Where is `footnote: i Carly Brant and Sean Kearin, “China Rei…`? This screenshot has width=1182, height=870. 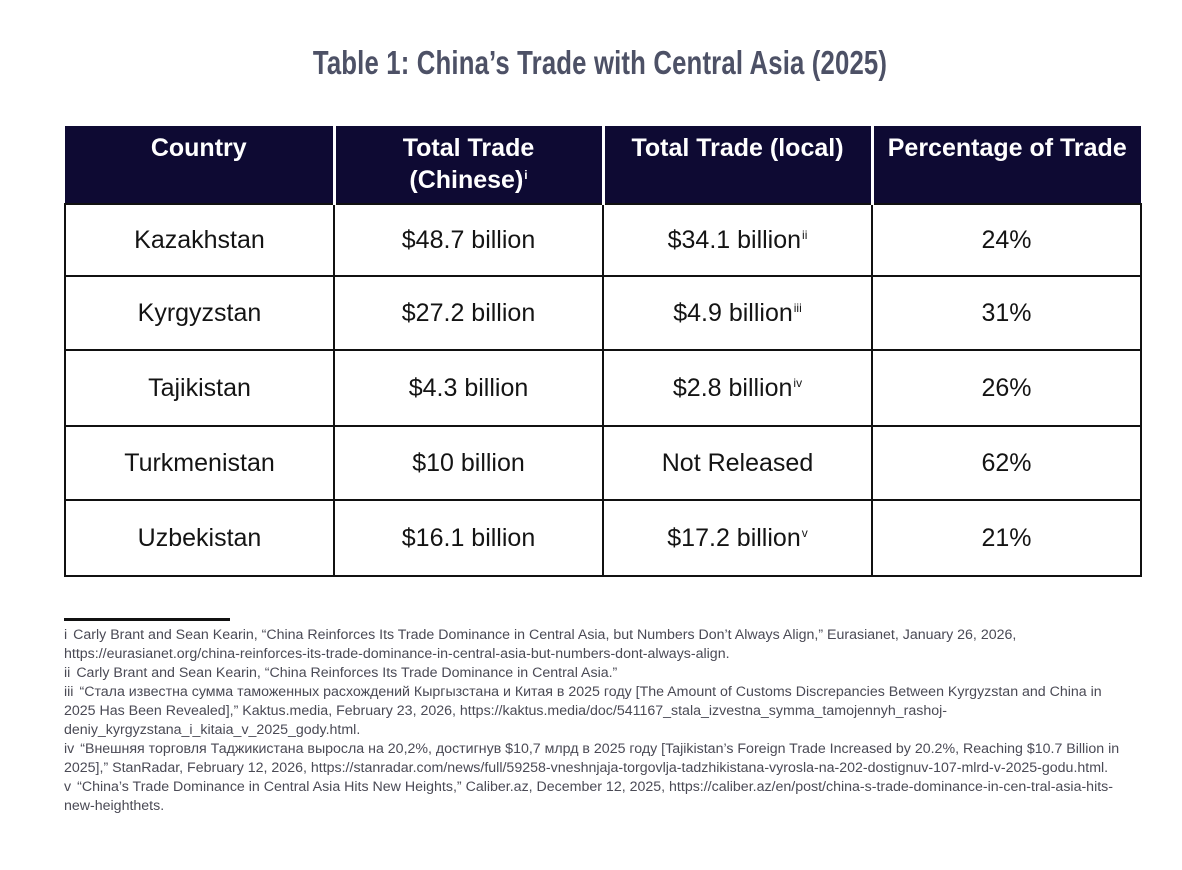 footnote: i Carly Brant and Sean Kearin, “China Rei… is located at coordinates (599, 645).